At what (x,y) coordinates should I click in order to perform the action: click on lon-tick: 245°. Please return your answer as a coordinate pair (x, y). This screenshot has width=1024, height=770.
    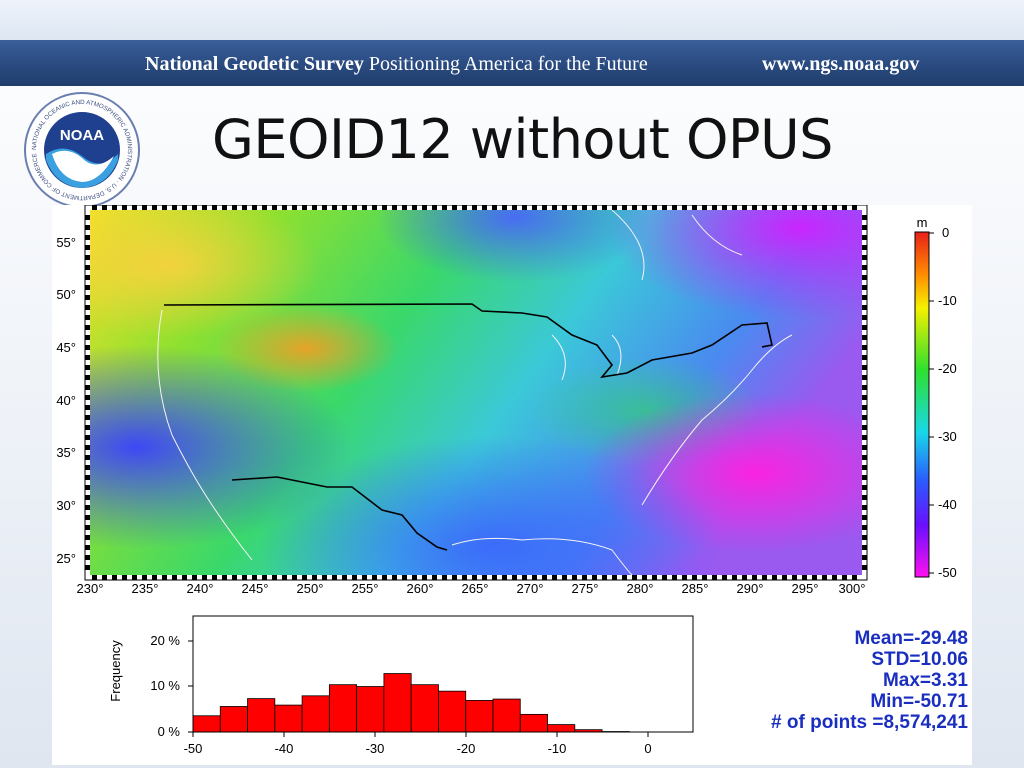
    Looking at the image, I should click on (255, 588).